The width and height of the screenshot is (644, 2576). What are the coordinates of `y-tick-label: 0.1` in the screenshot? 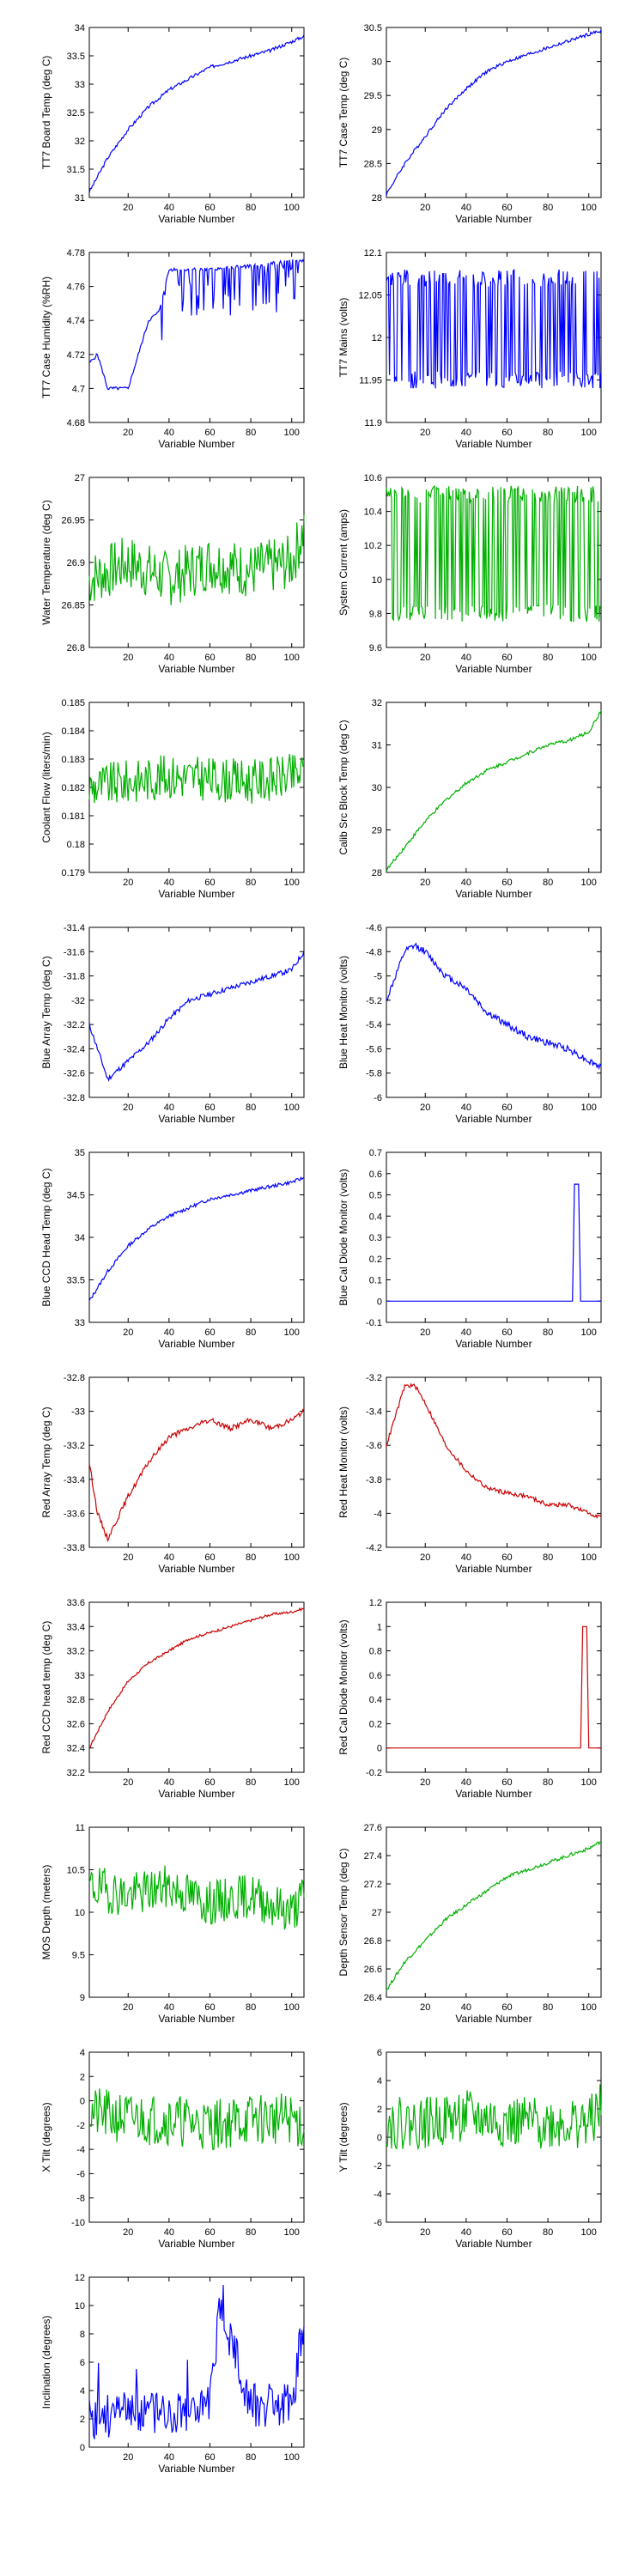 It's located at (376, 1281).